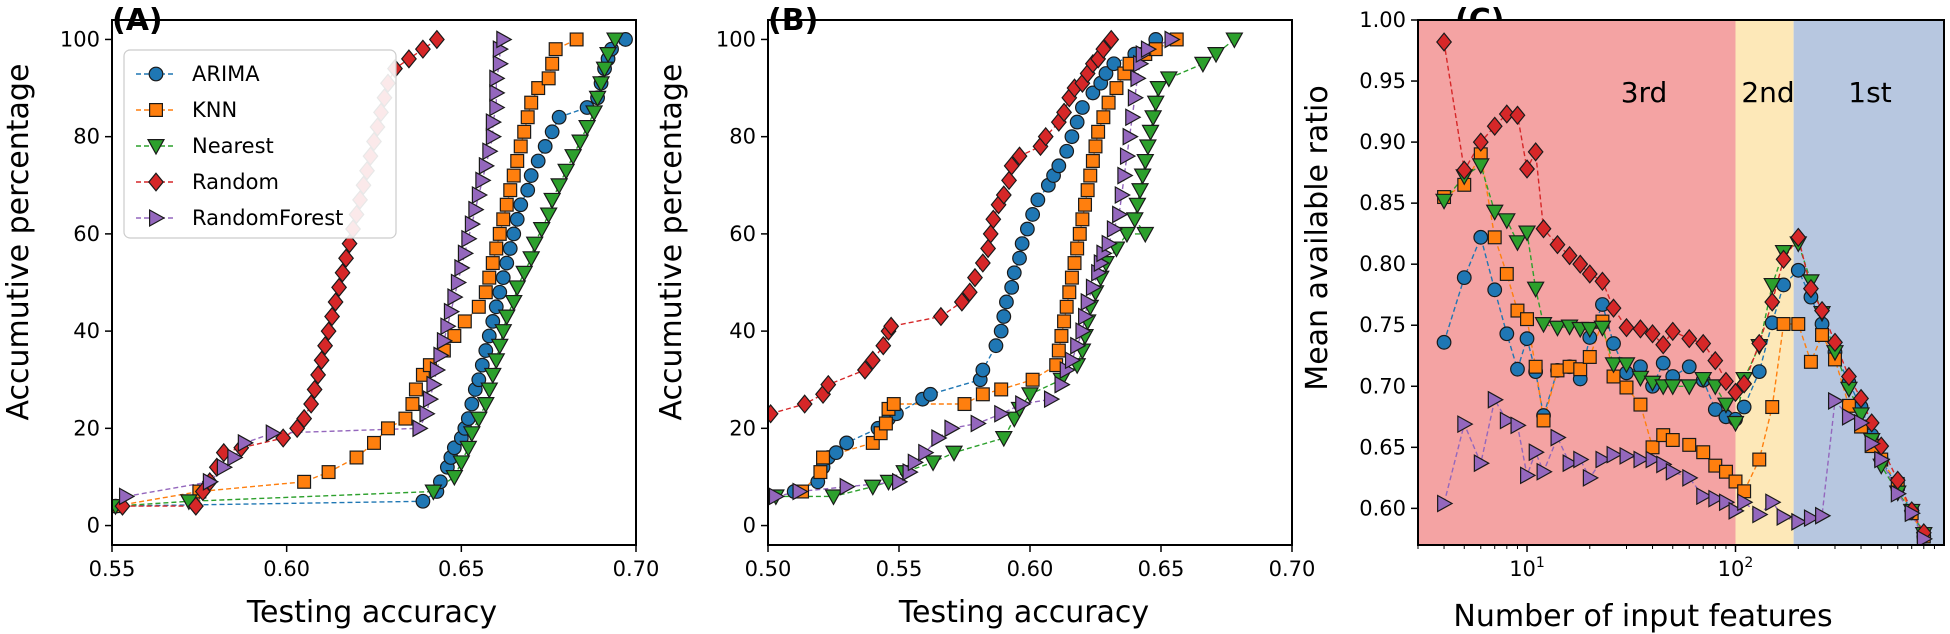 The height and width of the screenshot is (634, 1950). I want to click on panel-c-xlabel: Number of input features, so click(1642, 616).